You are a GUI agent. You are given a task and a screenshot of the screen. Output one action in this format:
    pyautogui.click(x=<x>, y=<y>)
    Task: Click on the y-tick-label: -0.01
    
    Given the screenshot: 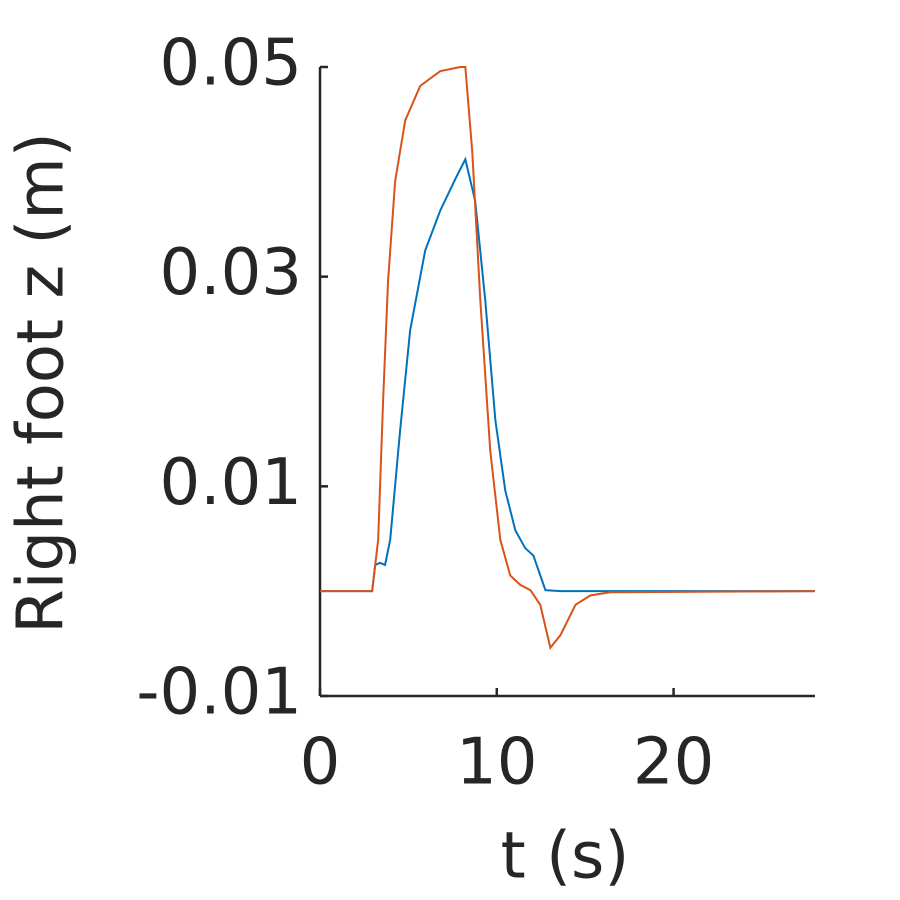 What is the action you would take?
    pyautogui.click(x=219, y=693)
    